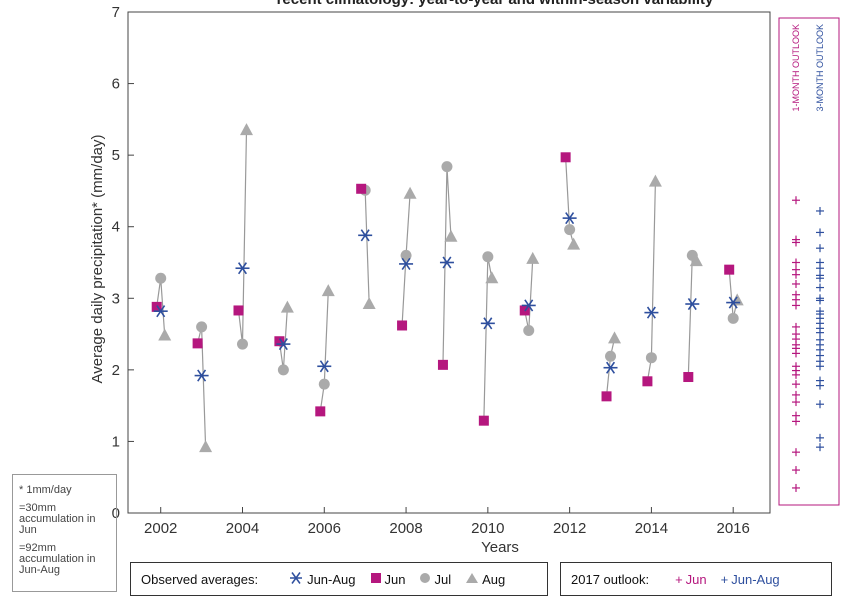  Describe the element at coordinates (324, 528) in the screenshot. I see `x-tick-label: 2006` at that location.